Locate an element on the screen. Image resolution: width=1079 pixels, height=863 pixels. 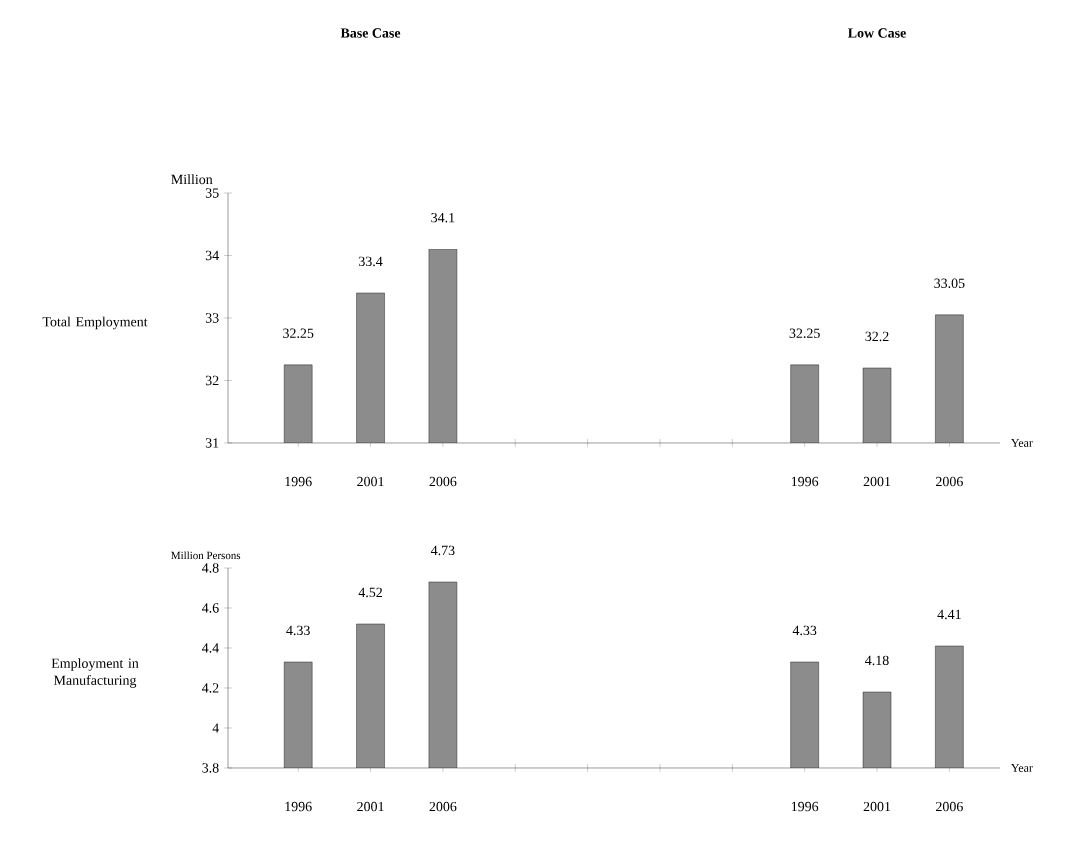
y-tick-label: 32 is located at coordinates (212, 380).